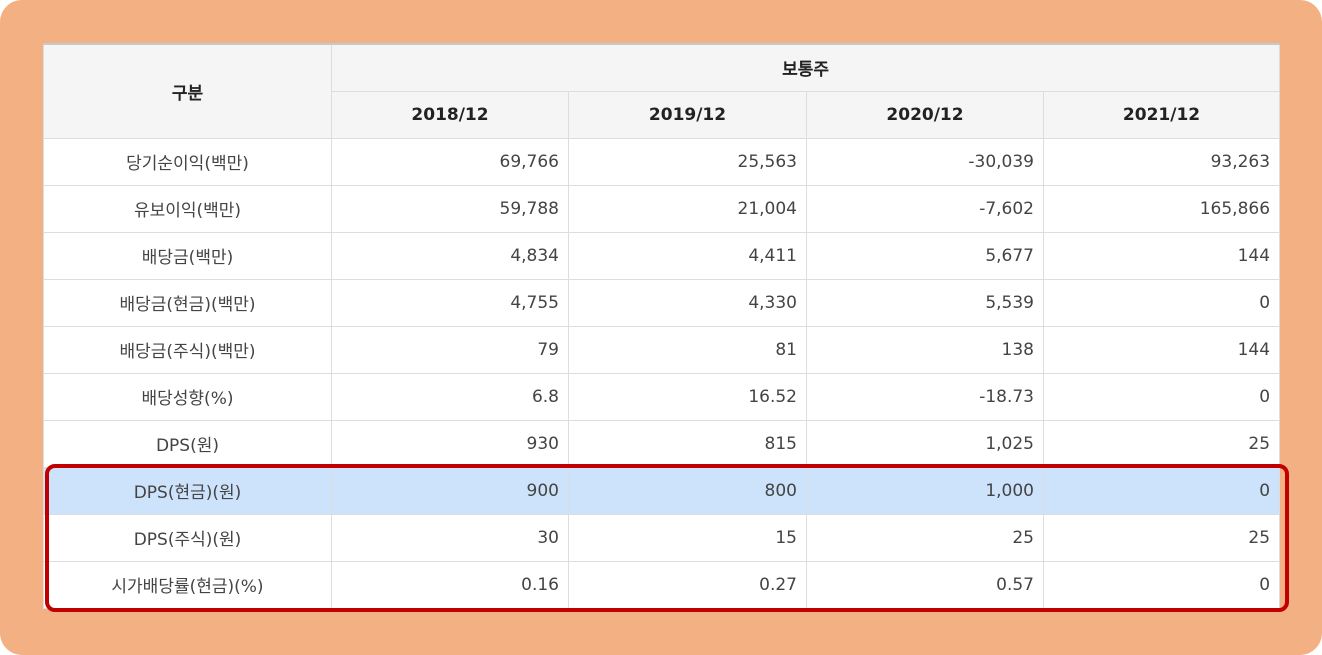  What do you see at coordinates (450, 396) in the screenshot?
I see `row-value: 6.8` at bounding box center [450, 396].